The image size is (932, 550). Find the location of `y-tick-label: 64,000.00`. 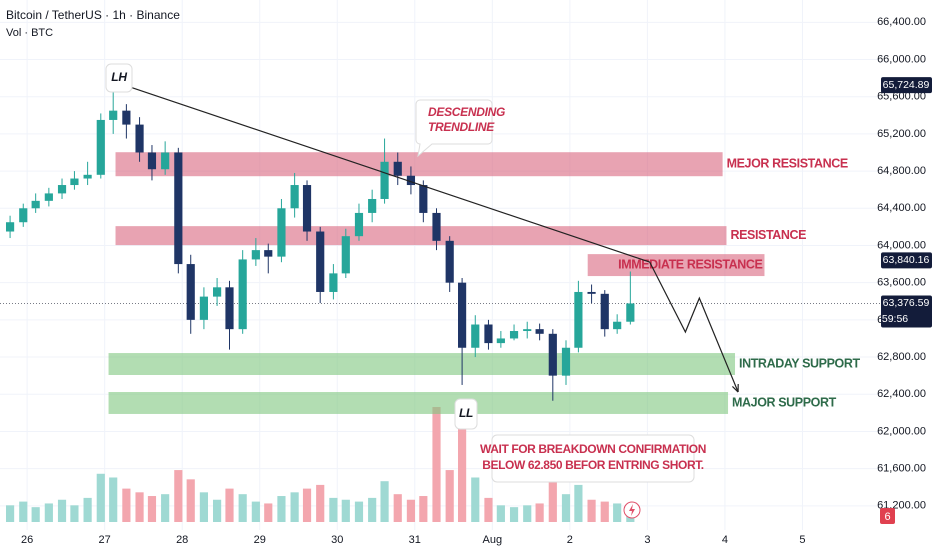

y-tick-label: 64,000.00 is located at coordinates (901, 245).